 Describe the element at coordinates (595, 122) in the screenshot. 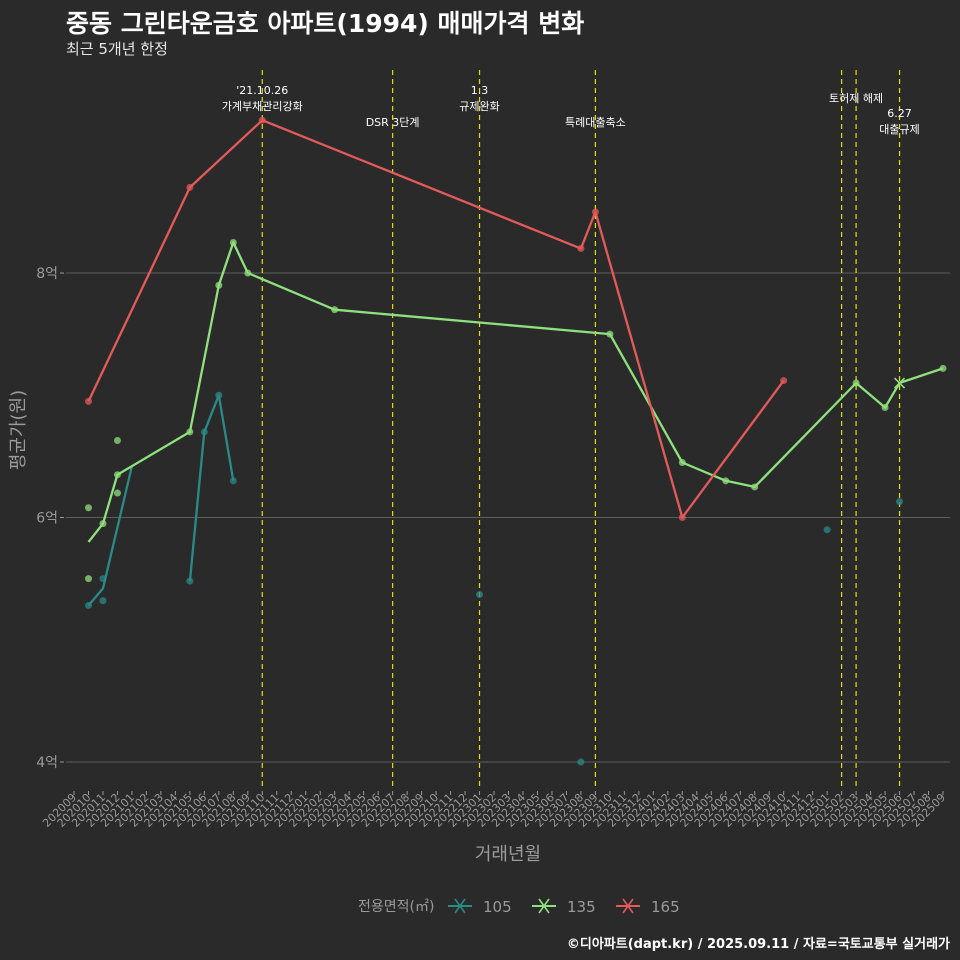

I see `event-annotation: 특례대출축소` at that location.